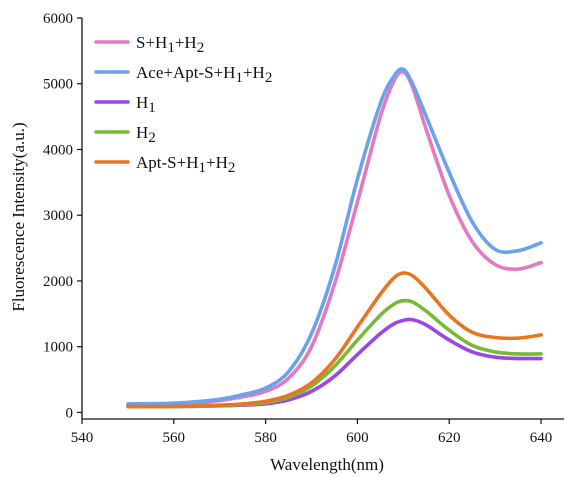  Describe the element at coordinates (327, 464) in the screenshot. I see `x-axis-title: Wavelength(nm)` at that location.